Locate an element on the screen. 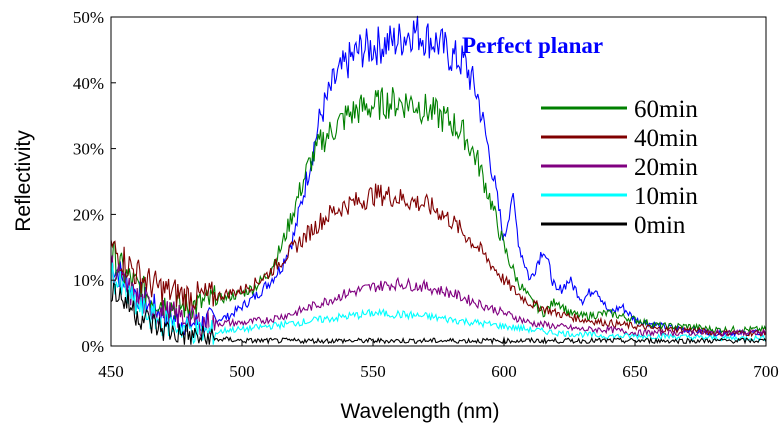 This screenshot has height=432, width=783. y-axis-ticks: 0% 10% 20% 30% 40% 50% is located at coordinates (94, 182).